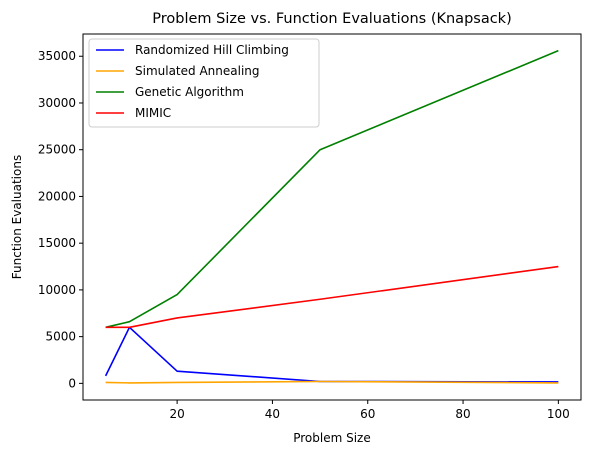  I want to click on y-tick-label-5: 25000, so click(57, 150).